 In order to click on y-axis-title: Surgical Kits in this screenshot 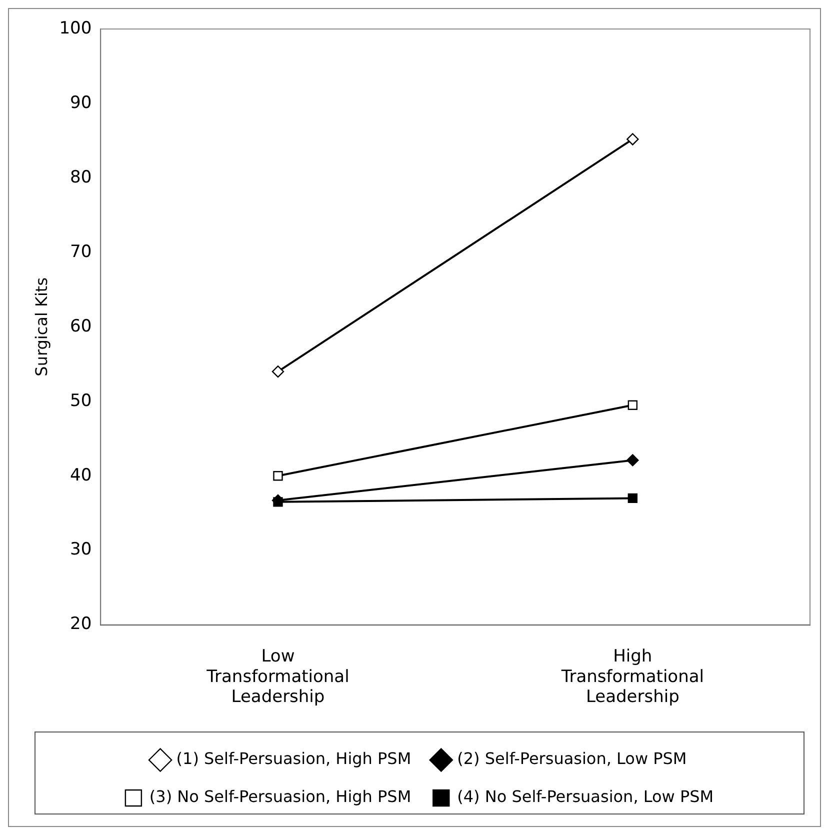, I will do `click(41, 326)`.